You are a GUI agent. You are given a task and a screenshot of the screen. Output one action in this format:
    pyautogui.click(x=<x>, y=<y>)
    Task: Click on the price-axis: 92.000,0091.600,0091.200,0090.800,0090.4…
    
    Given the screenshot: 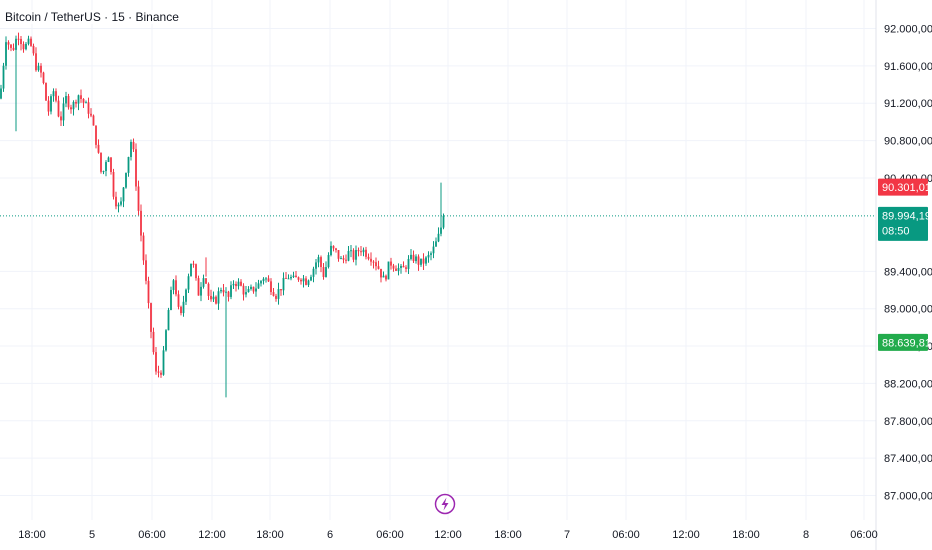 What is the action you would take?
    pyautogui.click(x=908, y=263)
    